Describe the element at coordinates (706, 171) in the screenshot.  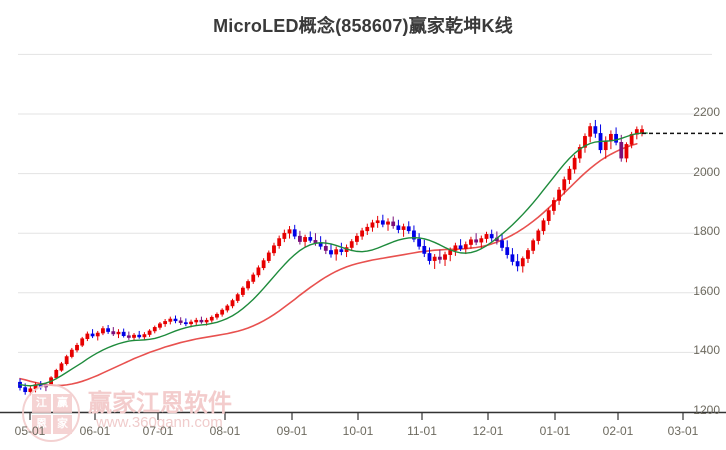
I see `y-axis-tick-label: 2000` at that location.